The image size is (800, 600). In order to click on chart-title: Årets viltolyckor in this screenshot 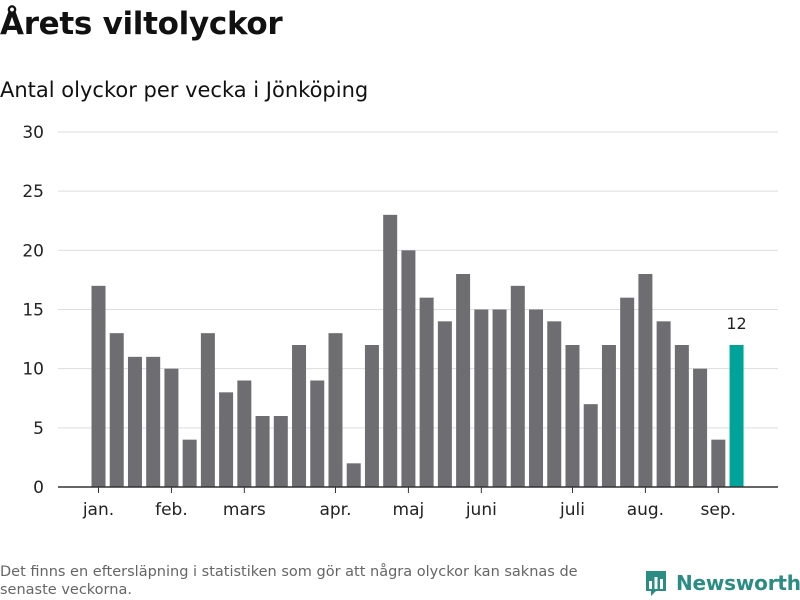, I will do `click(141, 24)`.